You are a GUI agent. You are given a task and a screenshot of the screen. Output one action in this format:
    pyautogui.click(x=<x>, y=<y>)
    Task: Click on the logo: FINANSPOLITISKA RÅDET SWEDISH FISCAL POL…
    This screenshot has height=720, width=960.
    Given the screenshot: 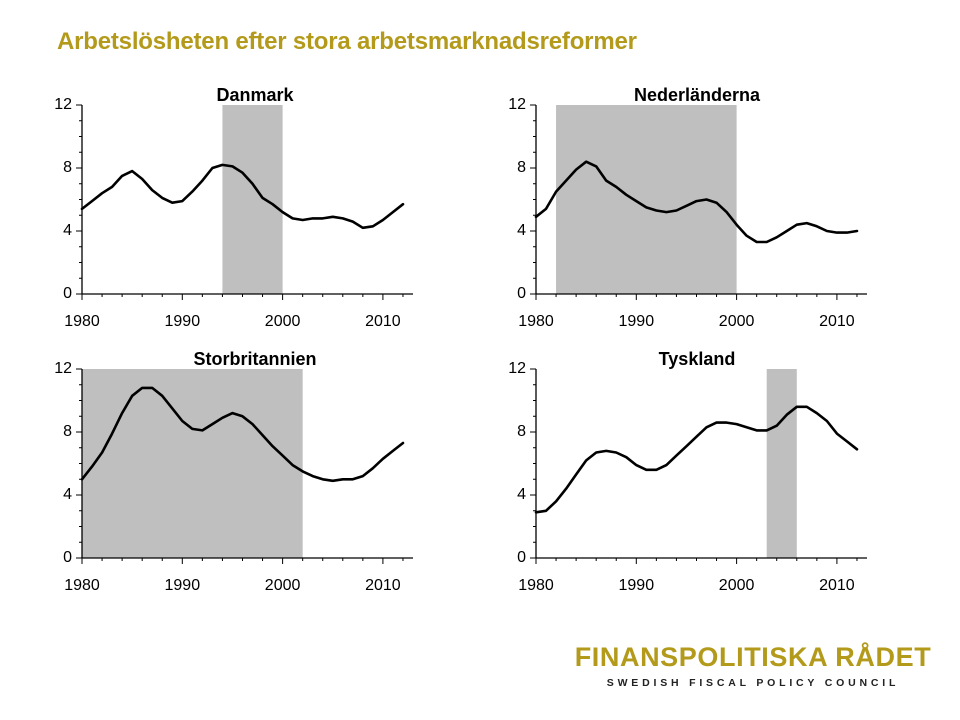 What is the action you would take?
    pyautogui.click(x=753, y=666)
    